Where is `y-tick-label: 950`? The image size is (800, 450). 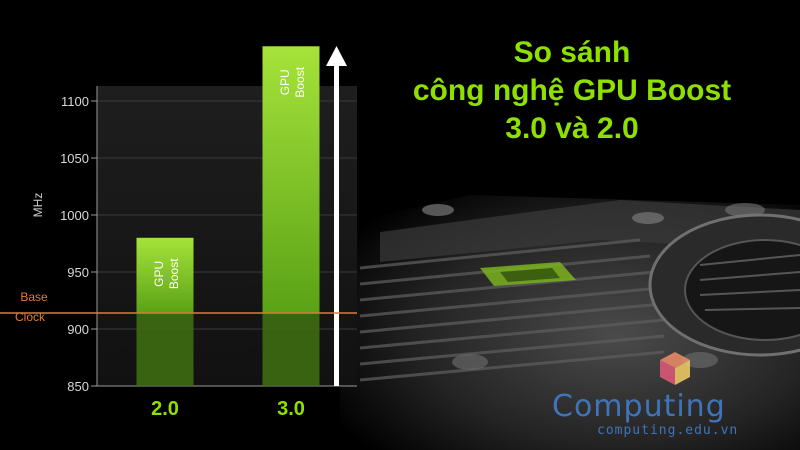
y-tick-label: 950 is located at coordinates (78, 272).